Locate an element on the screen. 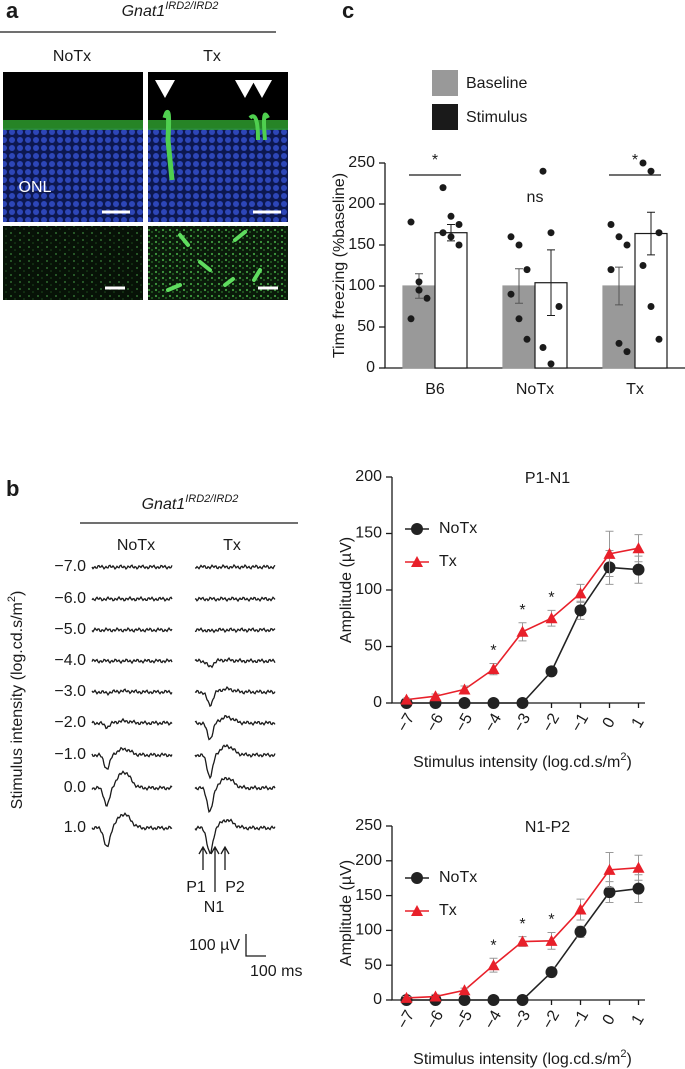 The width and height of the screenshot is (685, 1069). y-axis-label: Stimulus intensity (log.cd.s/m2) is located at coordinates (16, 700).